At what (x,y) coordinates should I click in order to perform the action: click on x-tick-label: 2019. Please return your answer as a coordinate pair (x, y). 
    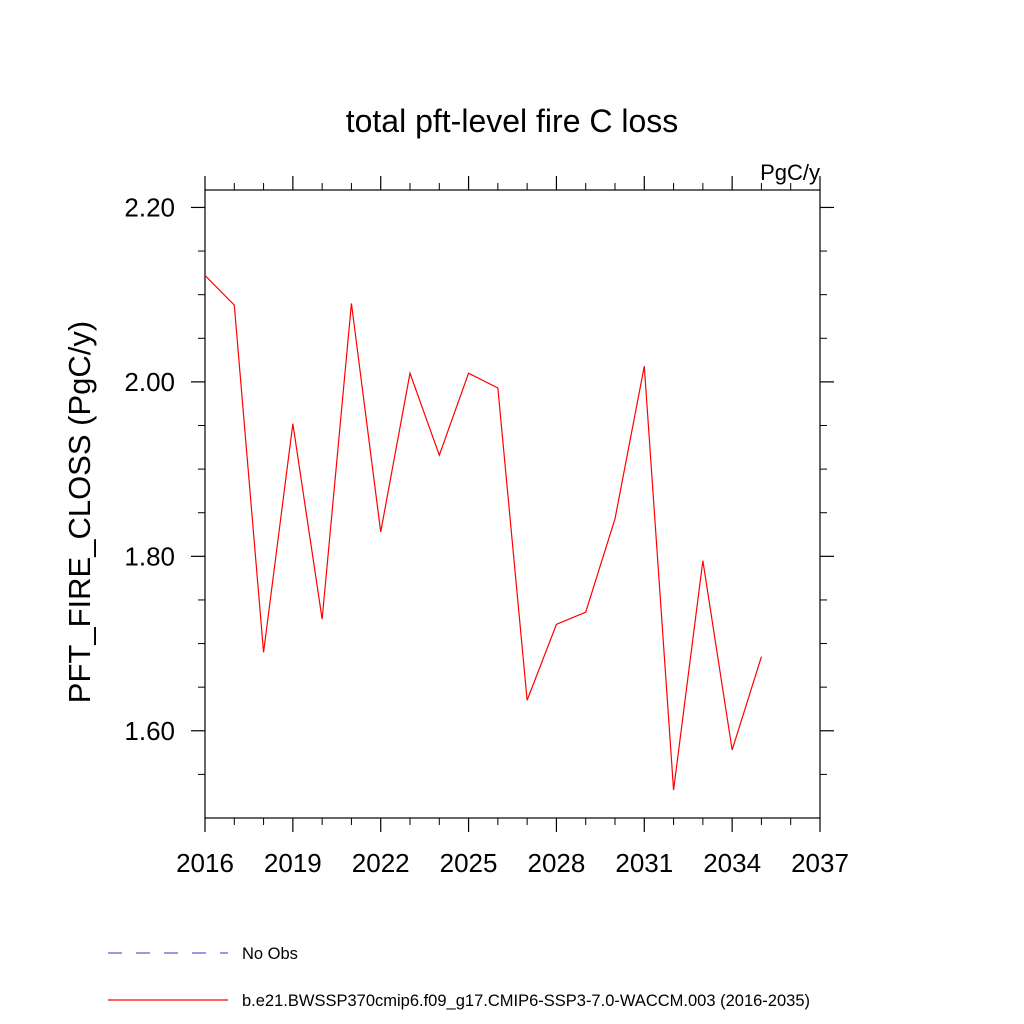
    Looking at the image, I should click on (293, 863).